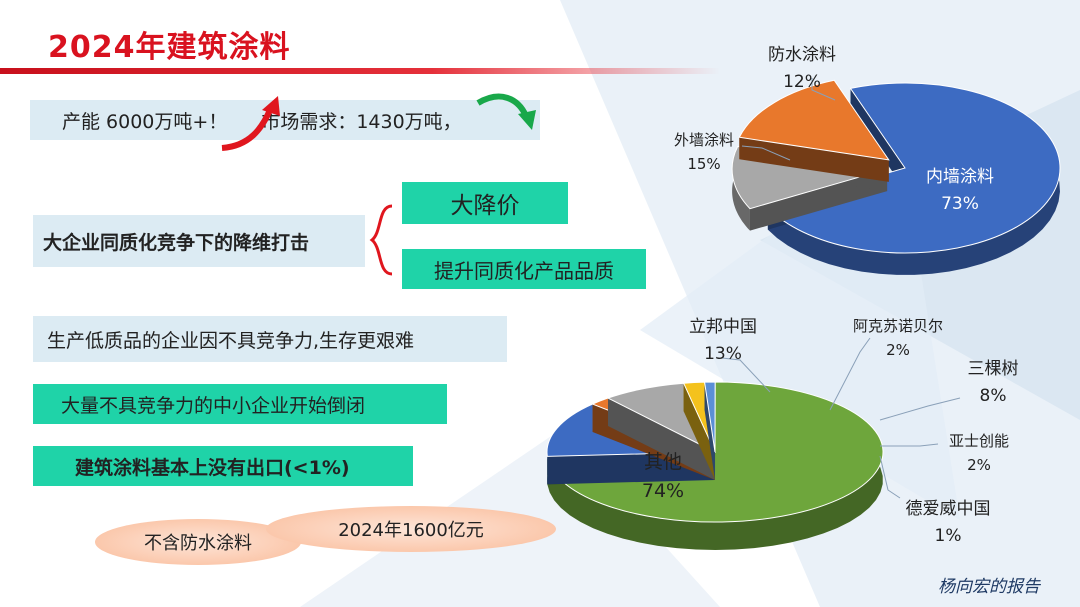  I want to click on footer-author: 杨向宏的报告, so click(989, 587).